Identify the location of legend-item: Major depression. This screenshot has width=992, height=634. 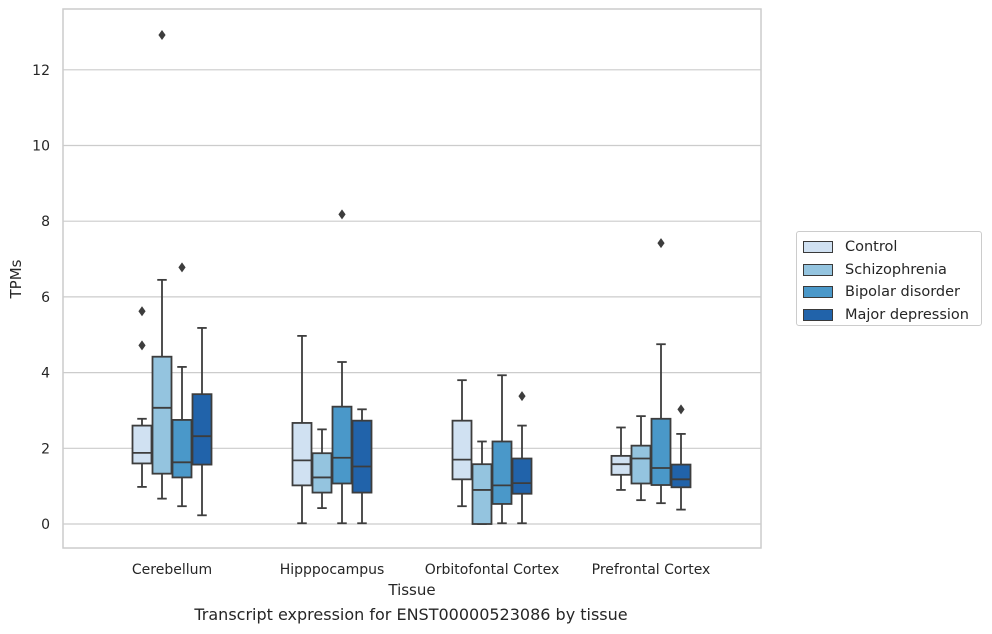
(889, 315).